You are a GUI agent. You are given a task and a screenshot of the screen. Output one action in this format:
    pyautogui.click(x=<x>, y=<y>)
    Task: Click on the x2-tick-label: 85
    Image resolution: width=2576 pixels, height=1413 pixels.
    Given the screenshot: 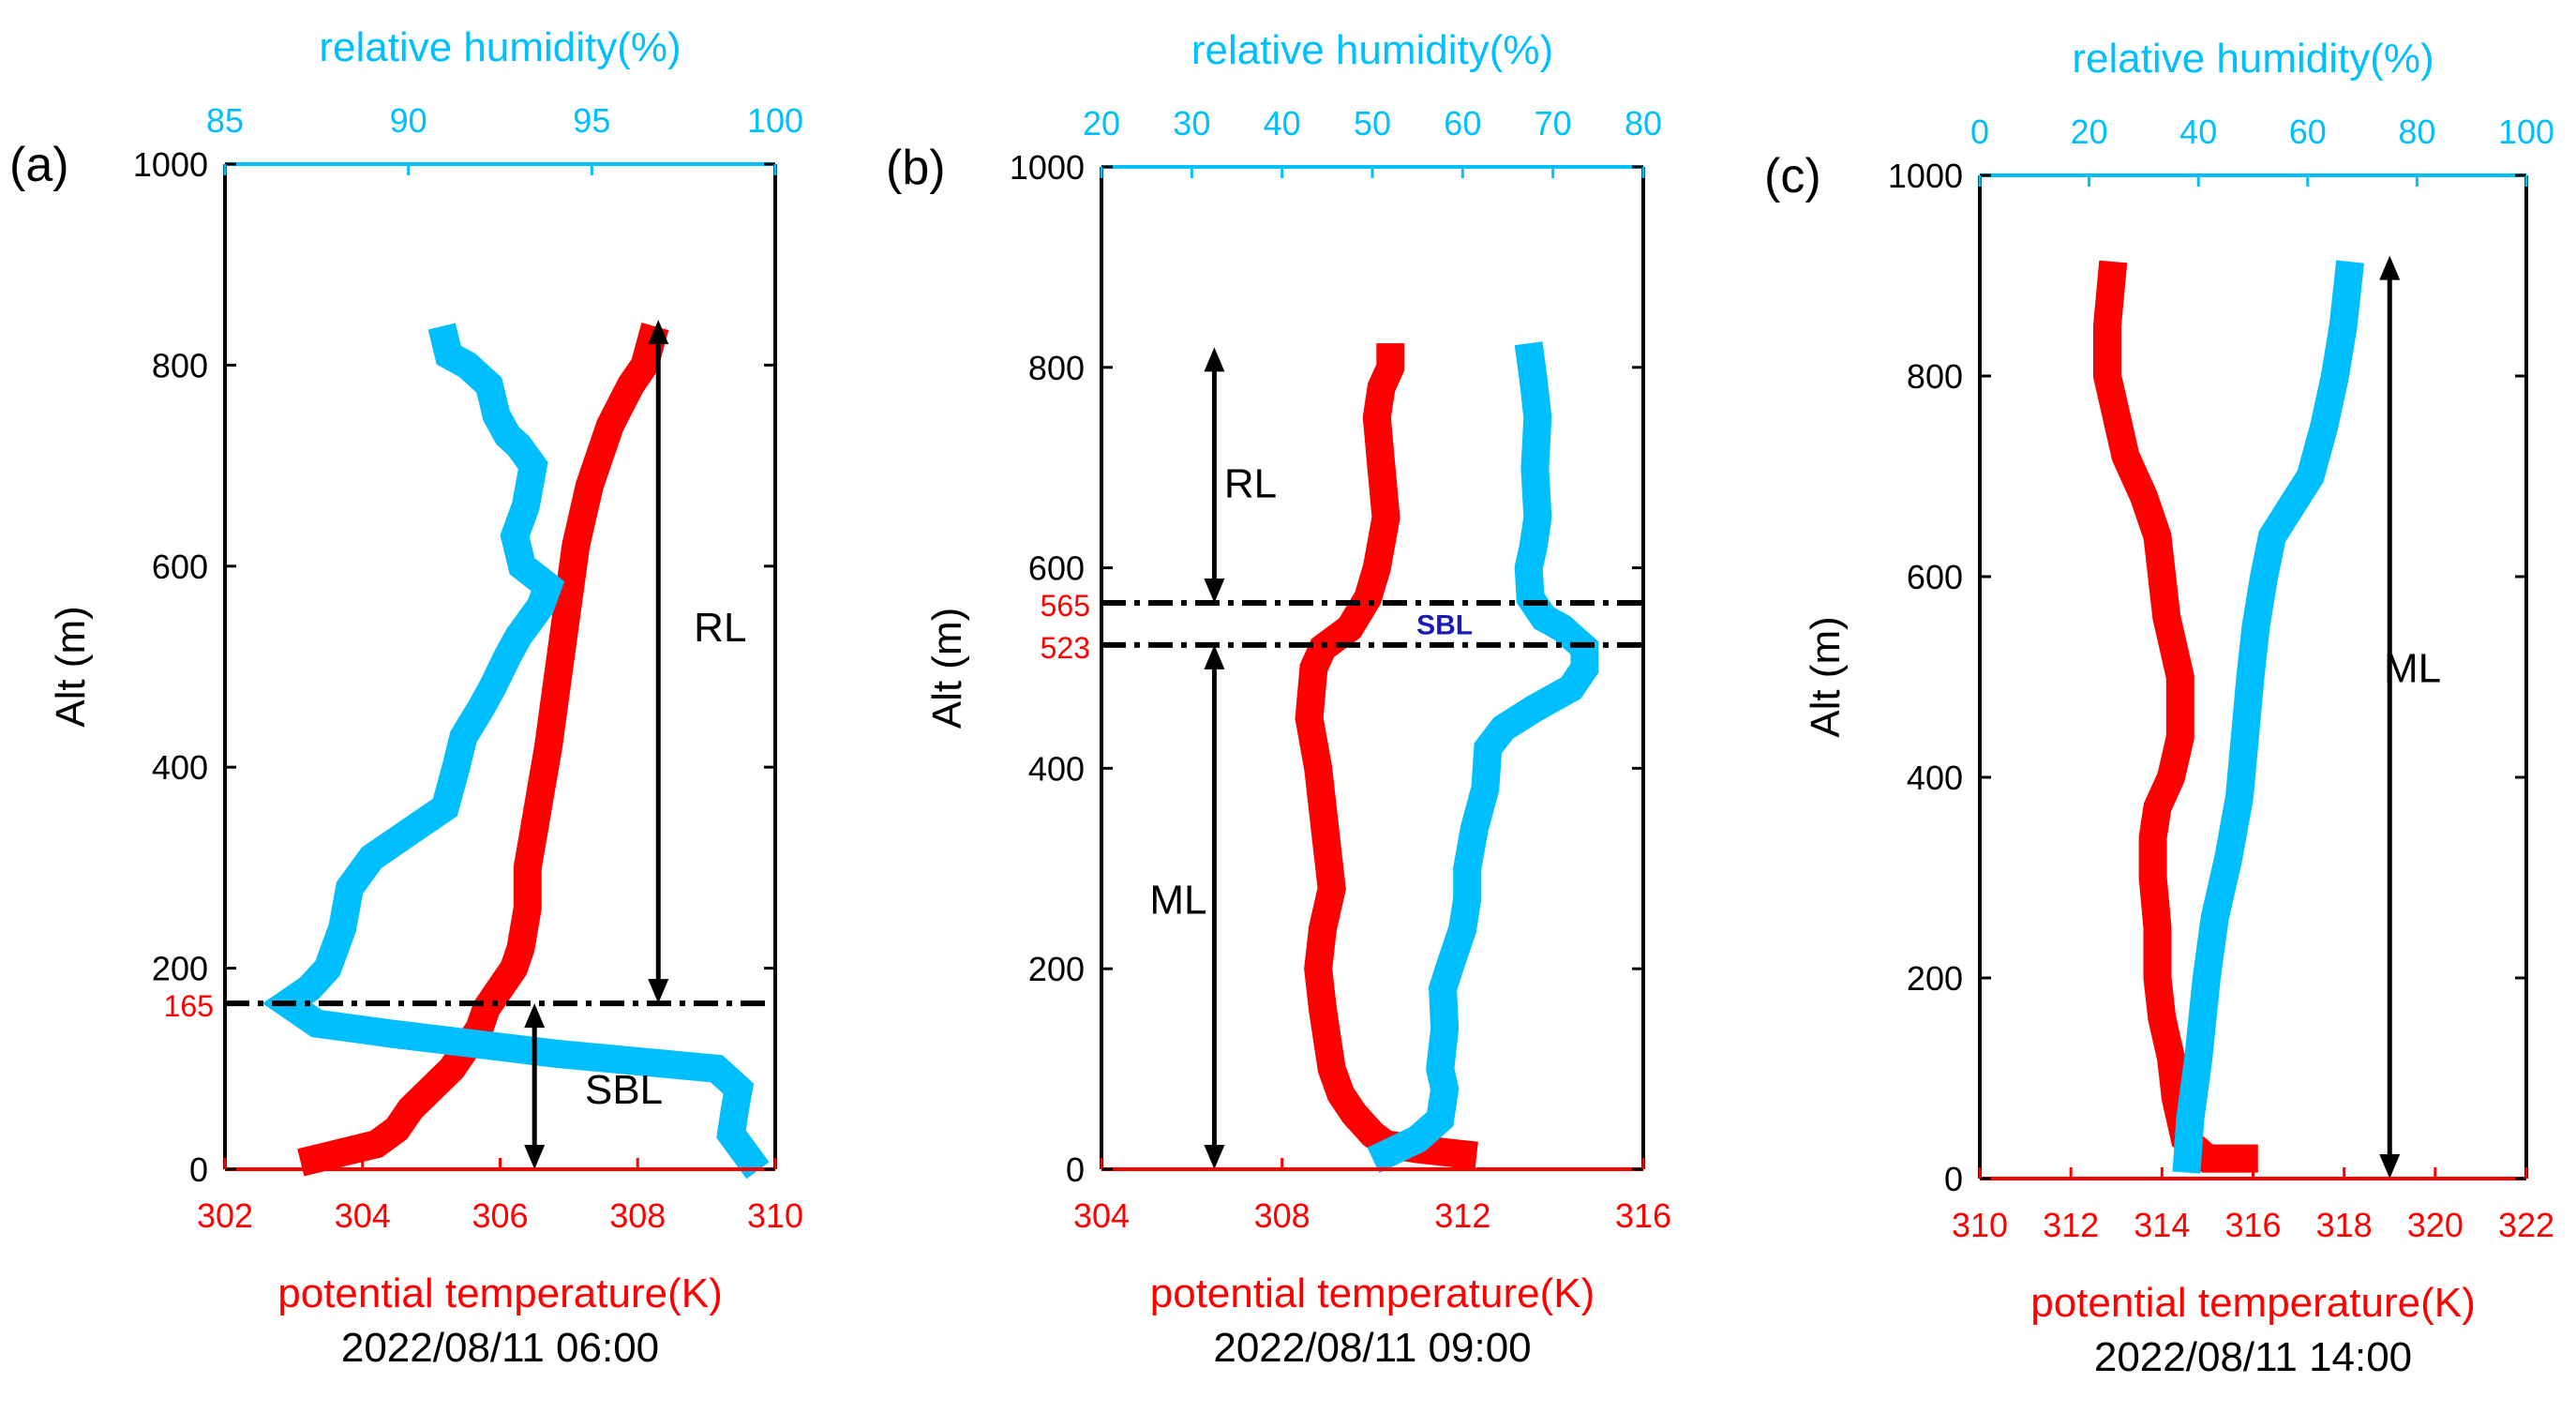 What is the action you would take?
    pyautogui.click(x=225, y=120)
    